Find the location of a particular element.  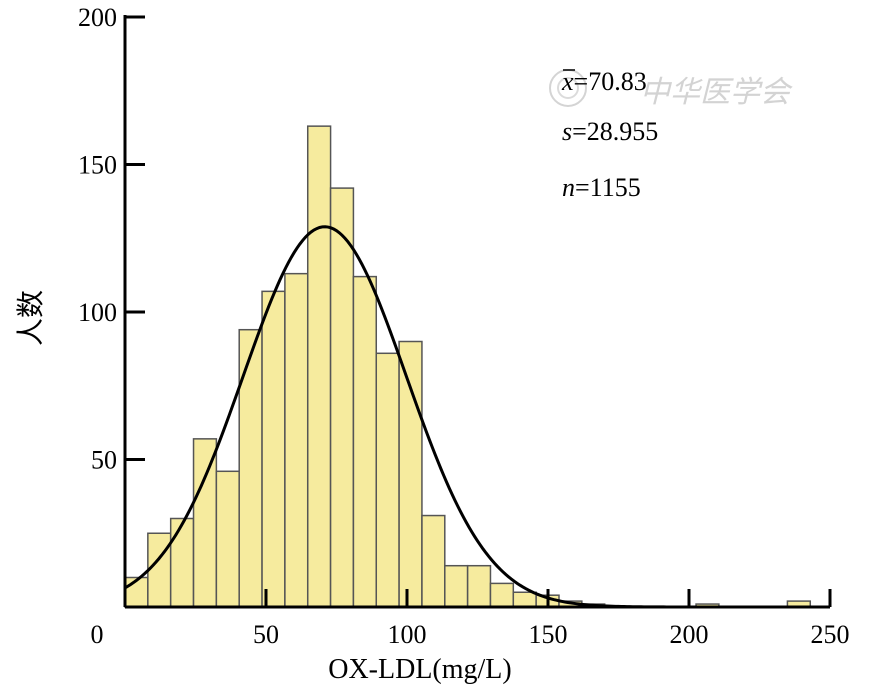

x-ticks: 0 50 100 150 200 250 is located at coordinates (470, 619).